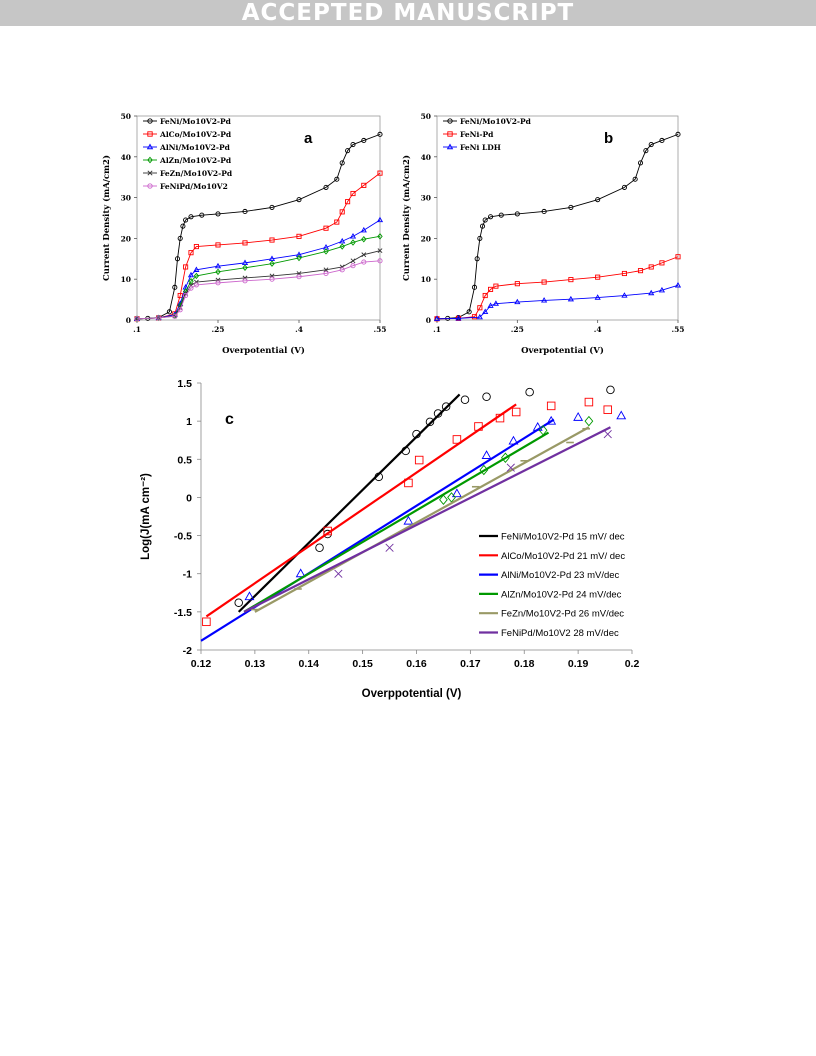 This screenshot has width=816, height=1056. I want to click on x-tick-label-c-7: 0.19, so click(578, 664).